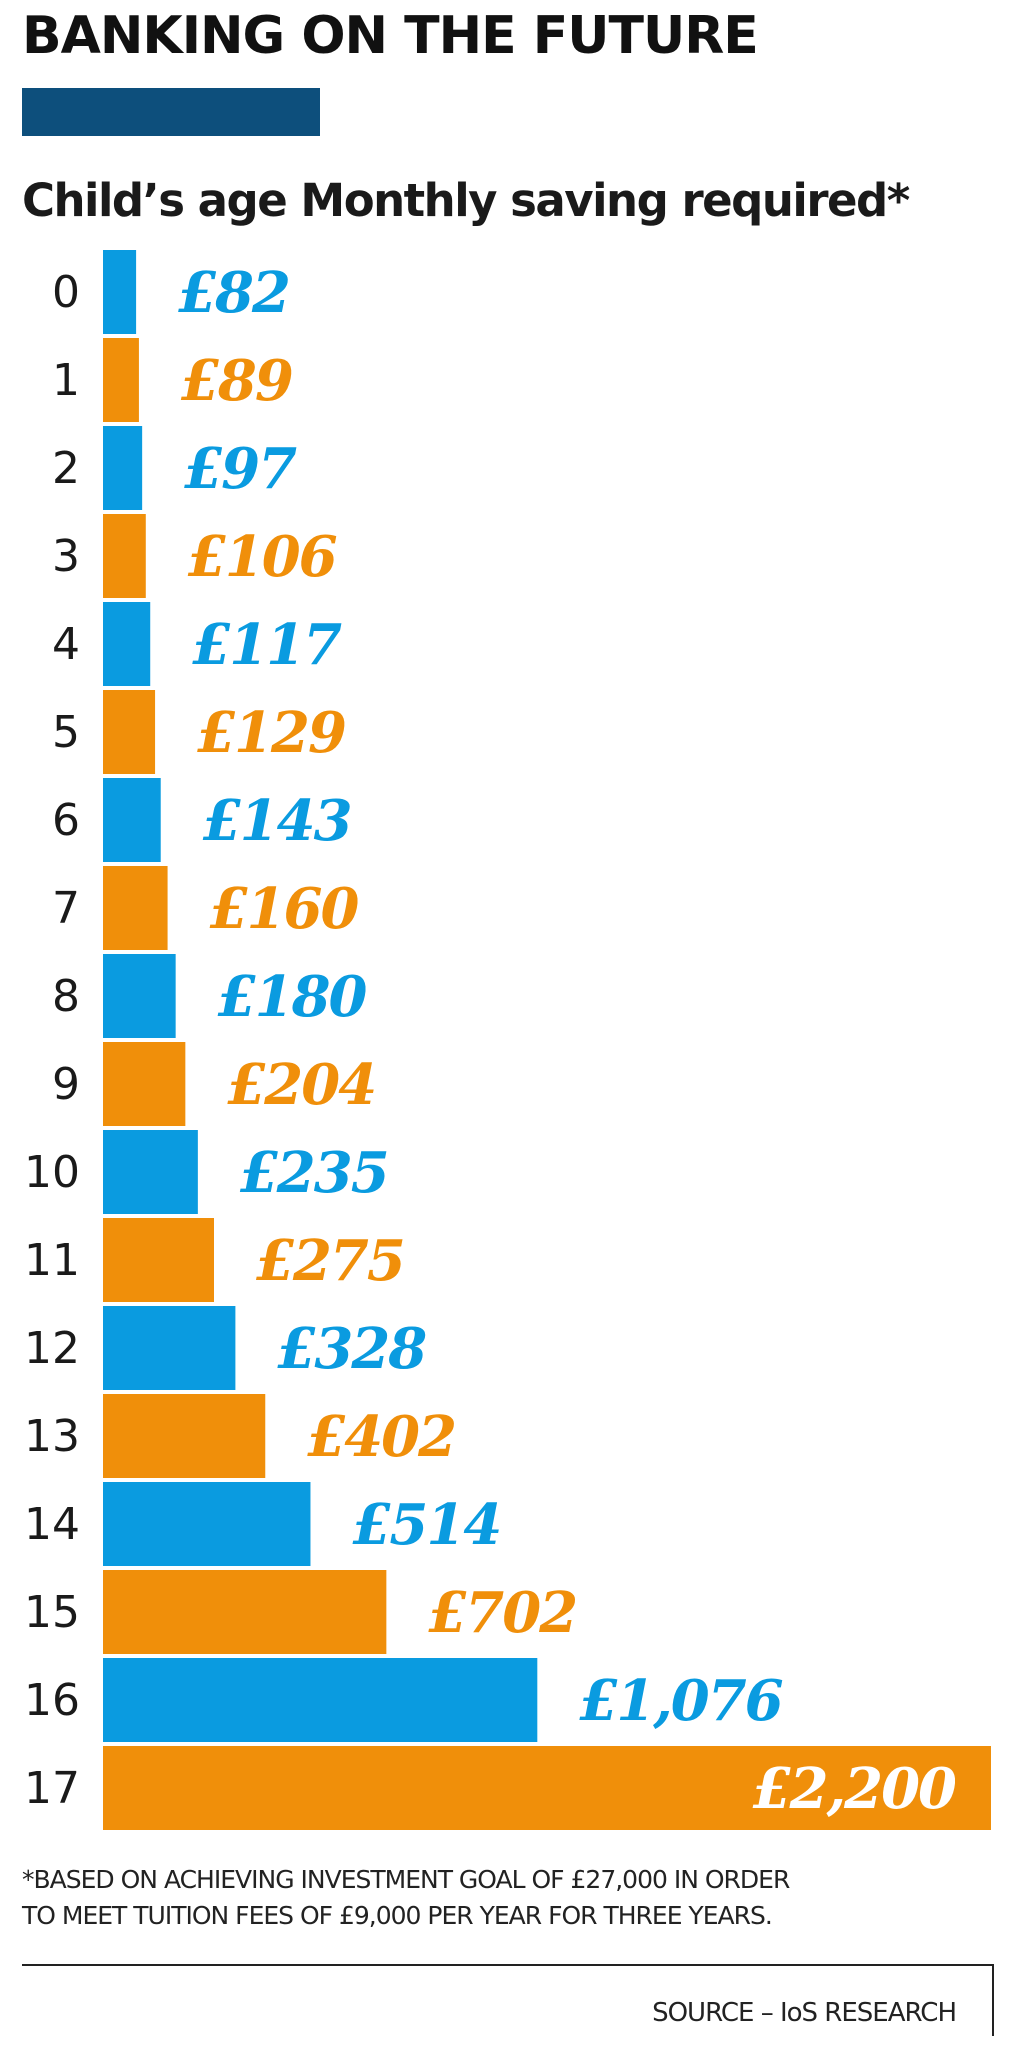  What do you see at coordinates (171, 112) in the screenshot?
I see `title-accent-bar` at bounding box center [171, 112].